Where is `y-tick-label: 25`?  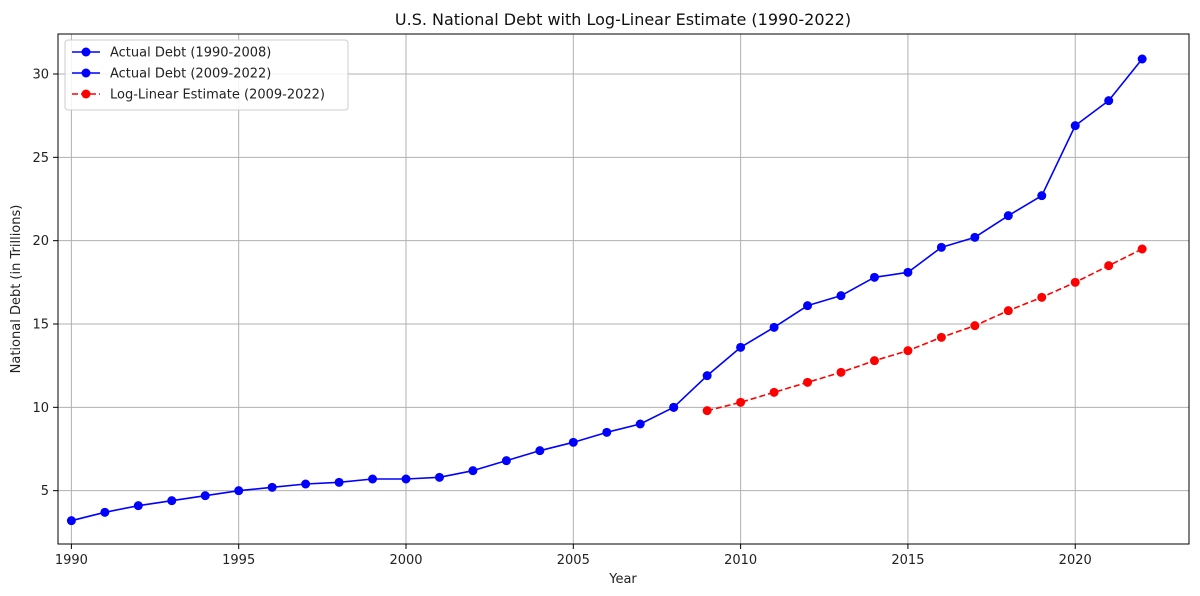 y-tick-label: 25 is located at coordinates (40, 158).